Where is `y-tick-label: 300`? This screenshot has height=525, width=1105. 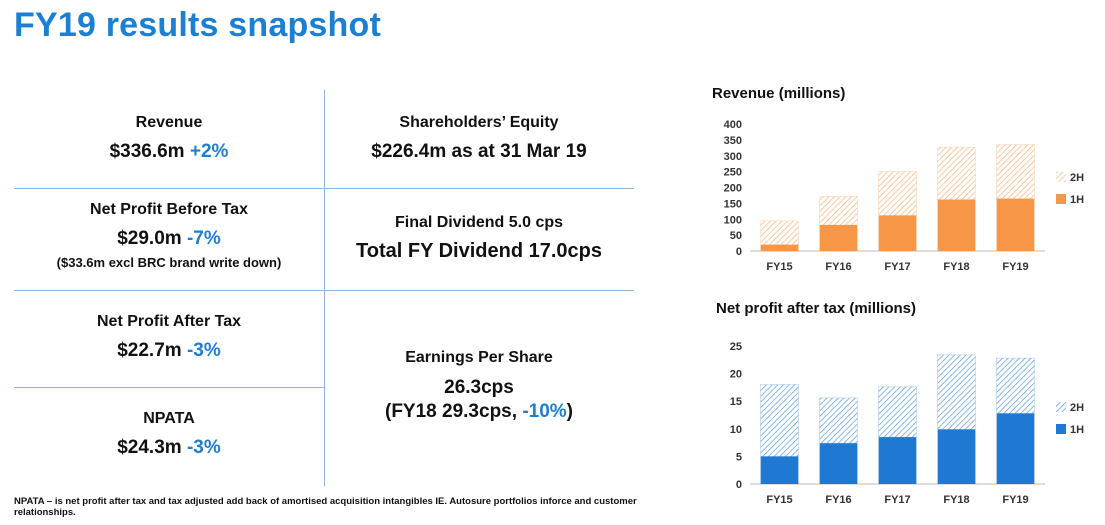
y-tick-label: 300 is located at coordinates (733, 157).